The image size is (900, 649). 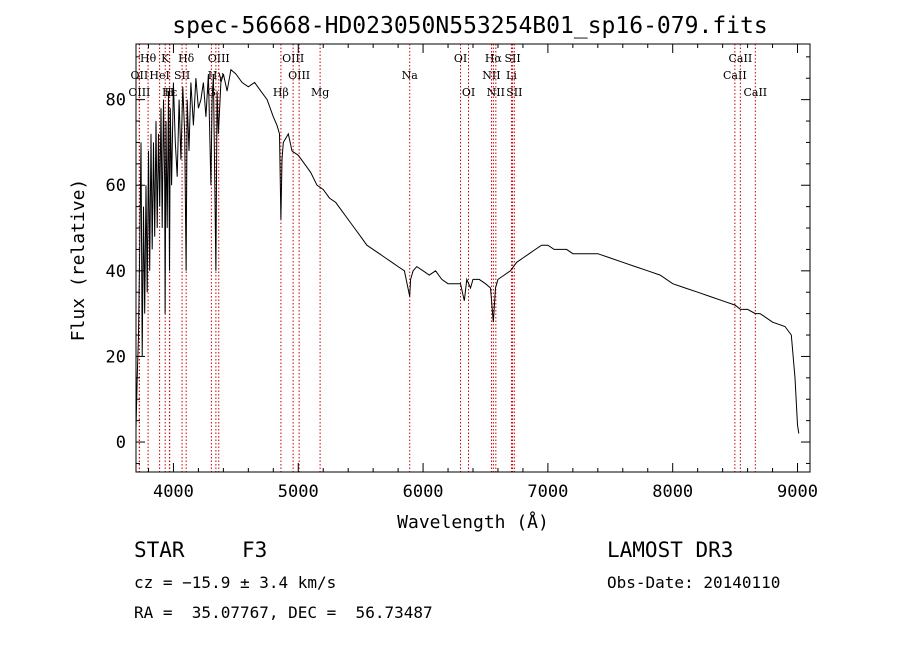 I want to click on line-label-25: NII, so click(x=496, y=92).